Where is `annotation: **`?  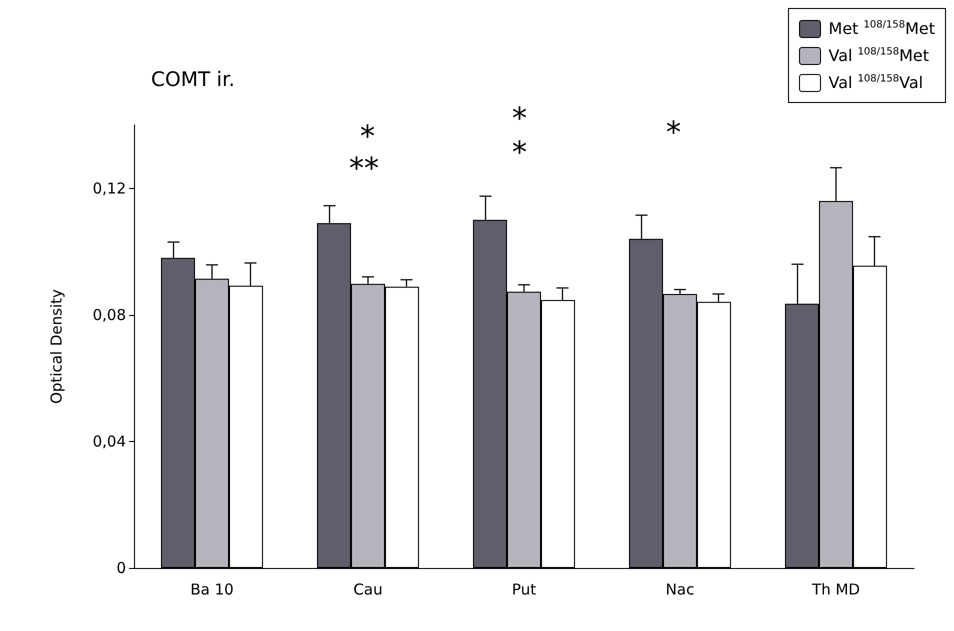 annotation: ** is located at coordinates (364, 169).